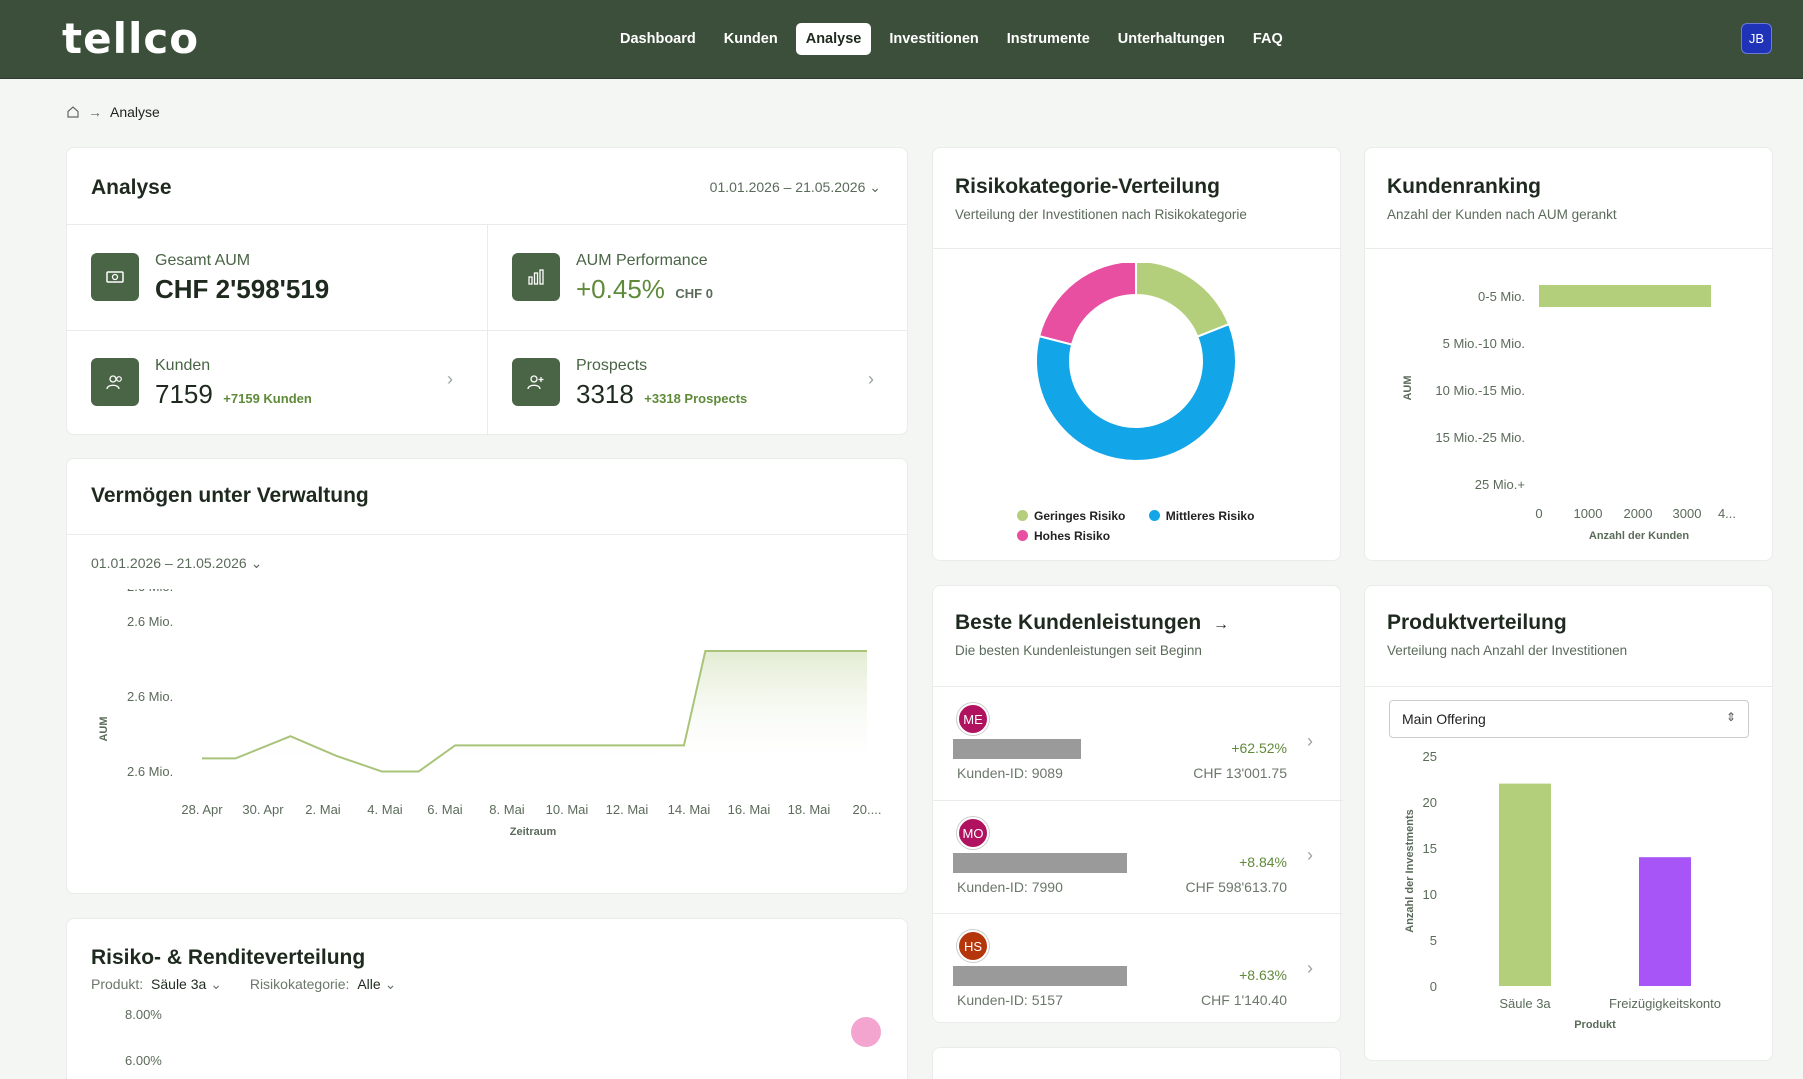 This screenshot has width=1803, height=1079. Describe the element at coordinates (934, 39) in the screenshot. I see `nav-item-investitionen: Investitionen` at that location.